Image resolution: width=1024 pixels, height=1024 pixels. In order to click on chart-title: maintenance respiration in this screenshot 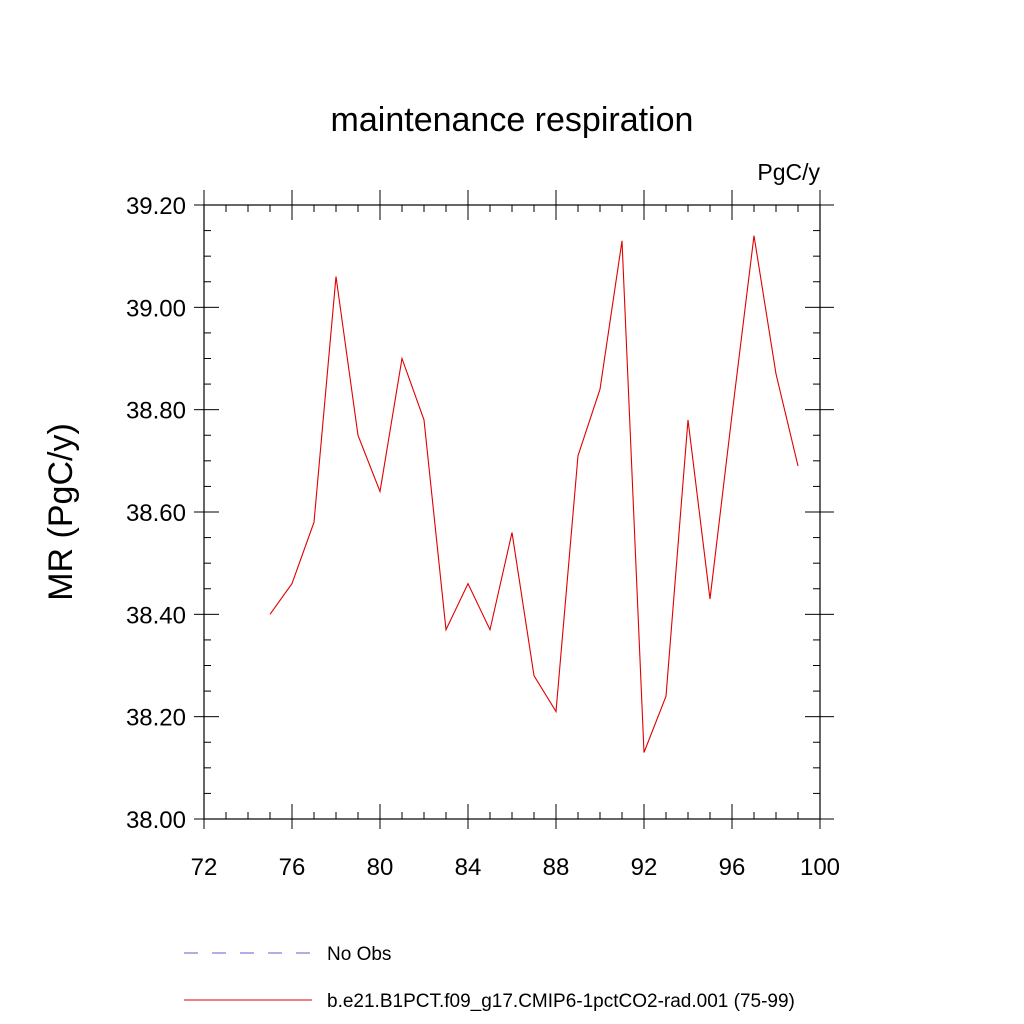, I will do `click(512, 120)`.